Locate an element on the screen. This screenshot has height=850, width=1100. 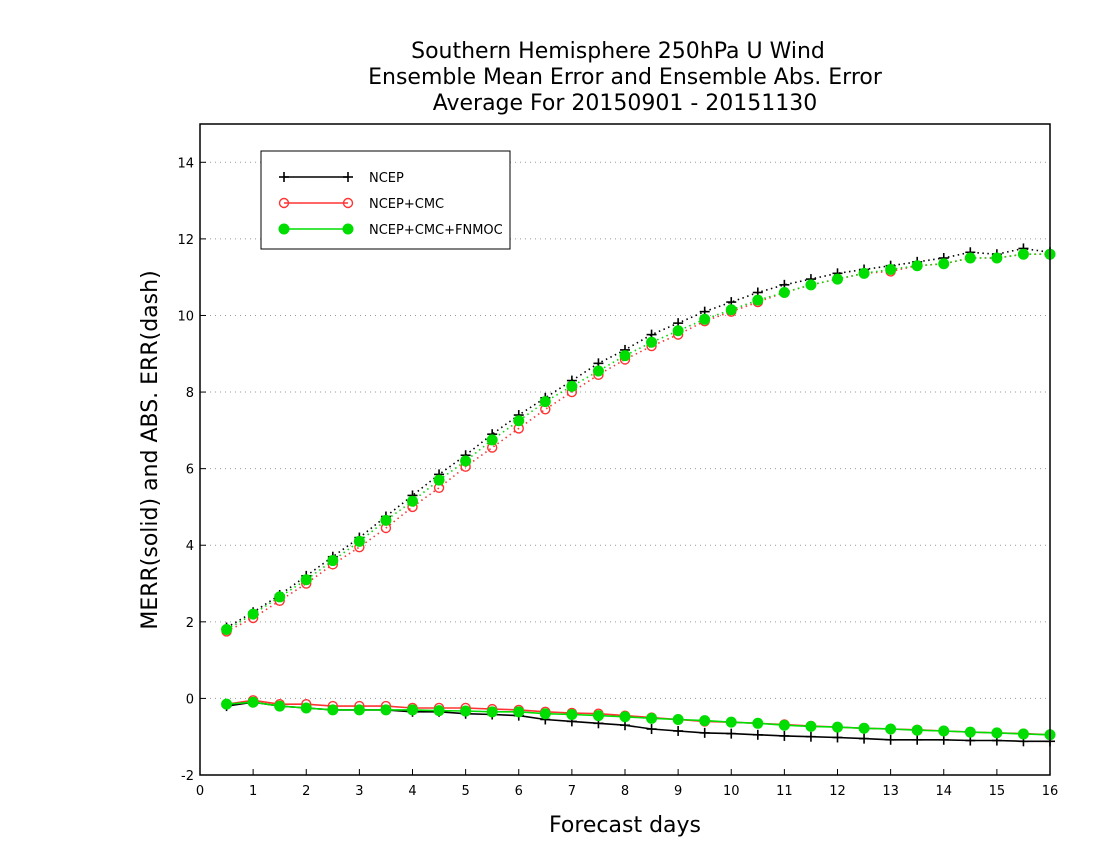
legend-box is located at coordinates (385, 200).